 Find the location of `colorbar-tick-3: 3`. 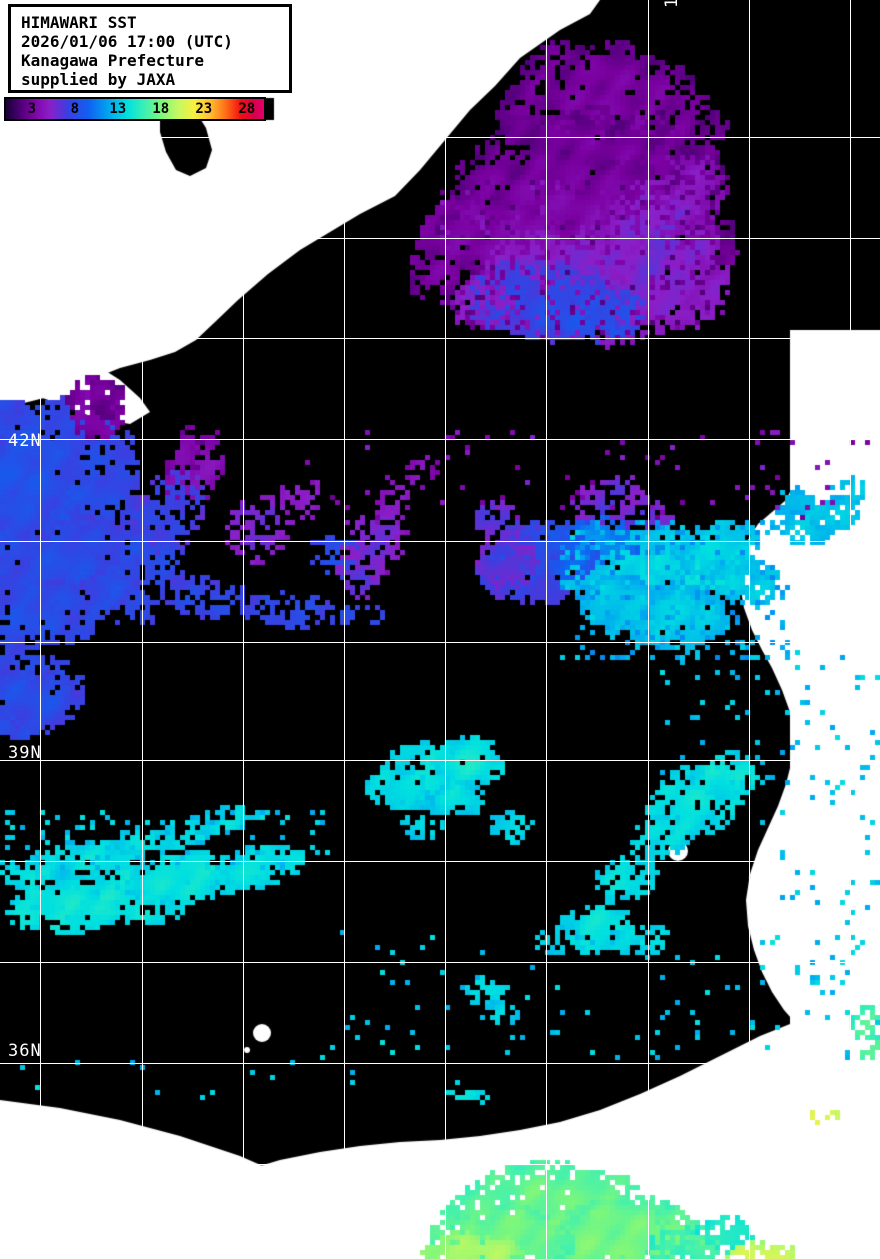

colorbar-tick-3: 3 is located at coordinates (32, 109).